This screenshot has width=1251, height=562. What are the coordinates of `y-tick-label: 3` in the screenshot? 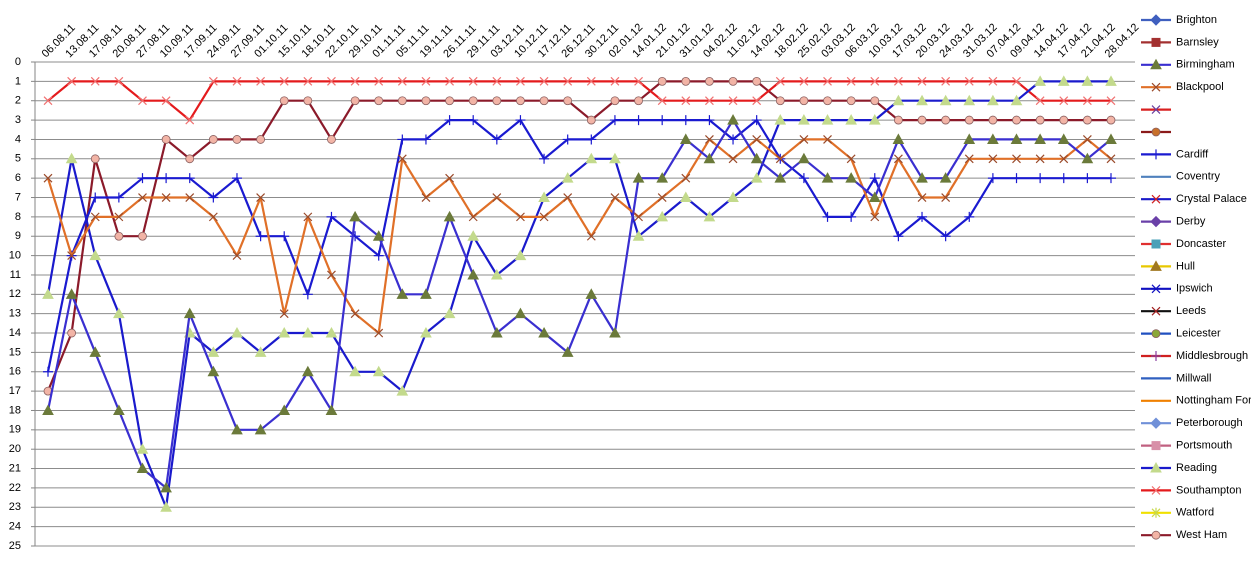 It's located at (18, 120).